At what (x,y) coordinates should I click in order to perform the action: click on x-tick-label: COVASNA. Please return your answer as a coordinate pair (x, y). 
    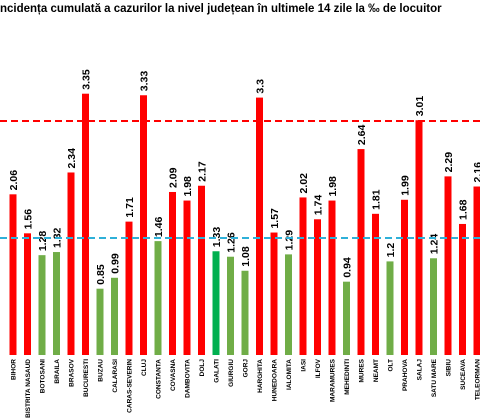
    Looking at the image, I should click on (173, 375).